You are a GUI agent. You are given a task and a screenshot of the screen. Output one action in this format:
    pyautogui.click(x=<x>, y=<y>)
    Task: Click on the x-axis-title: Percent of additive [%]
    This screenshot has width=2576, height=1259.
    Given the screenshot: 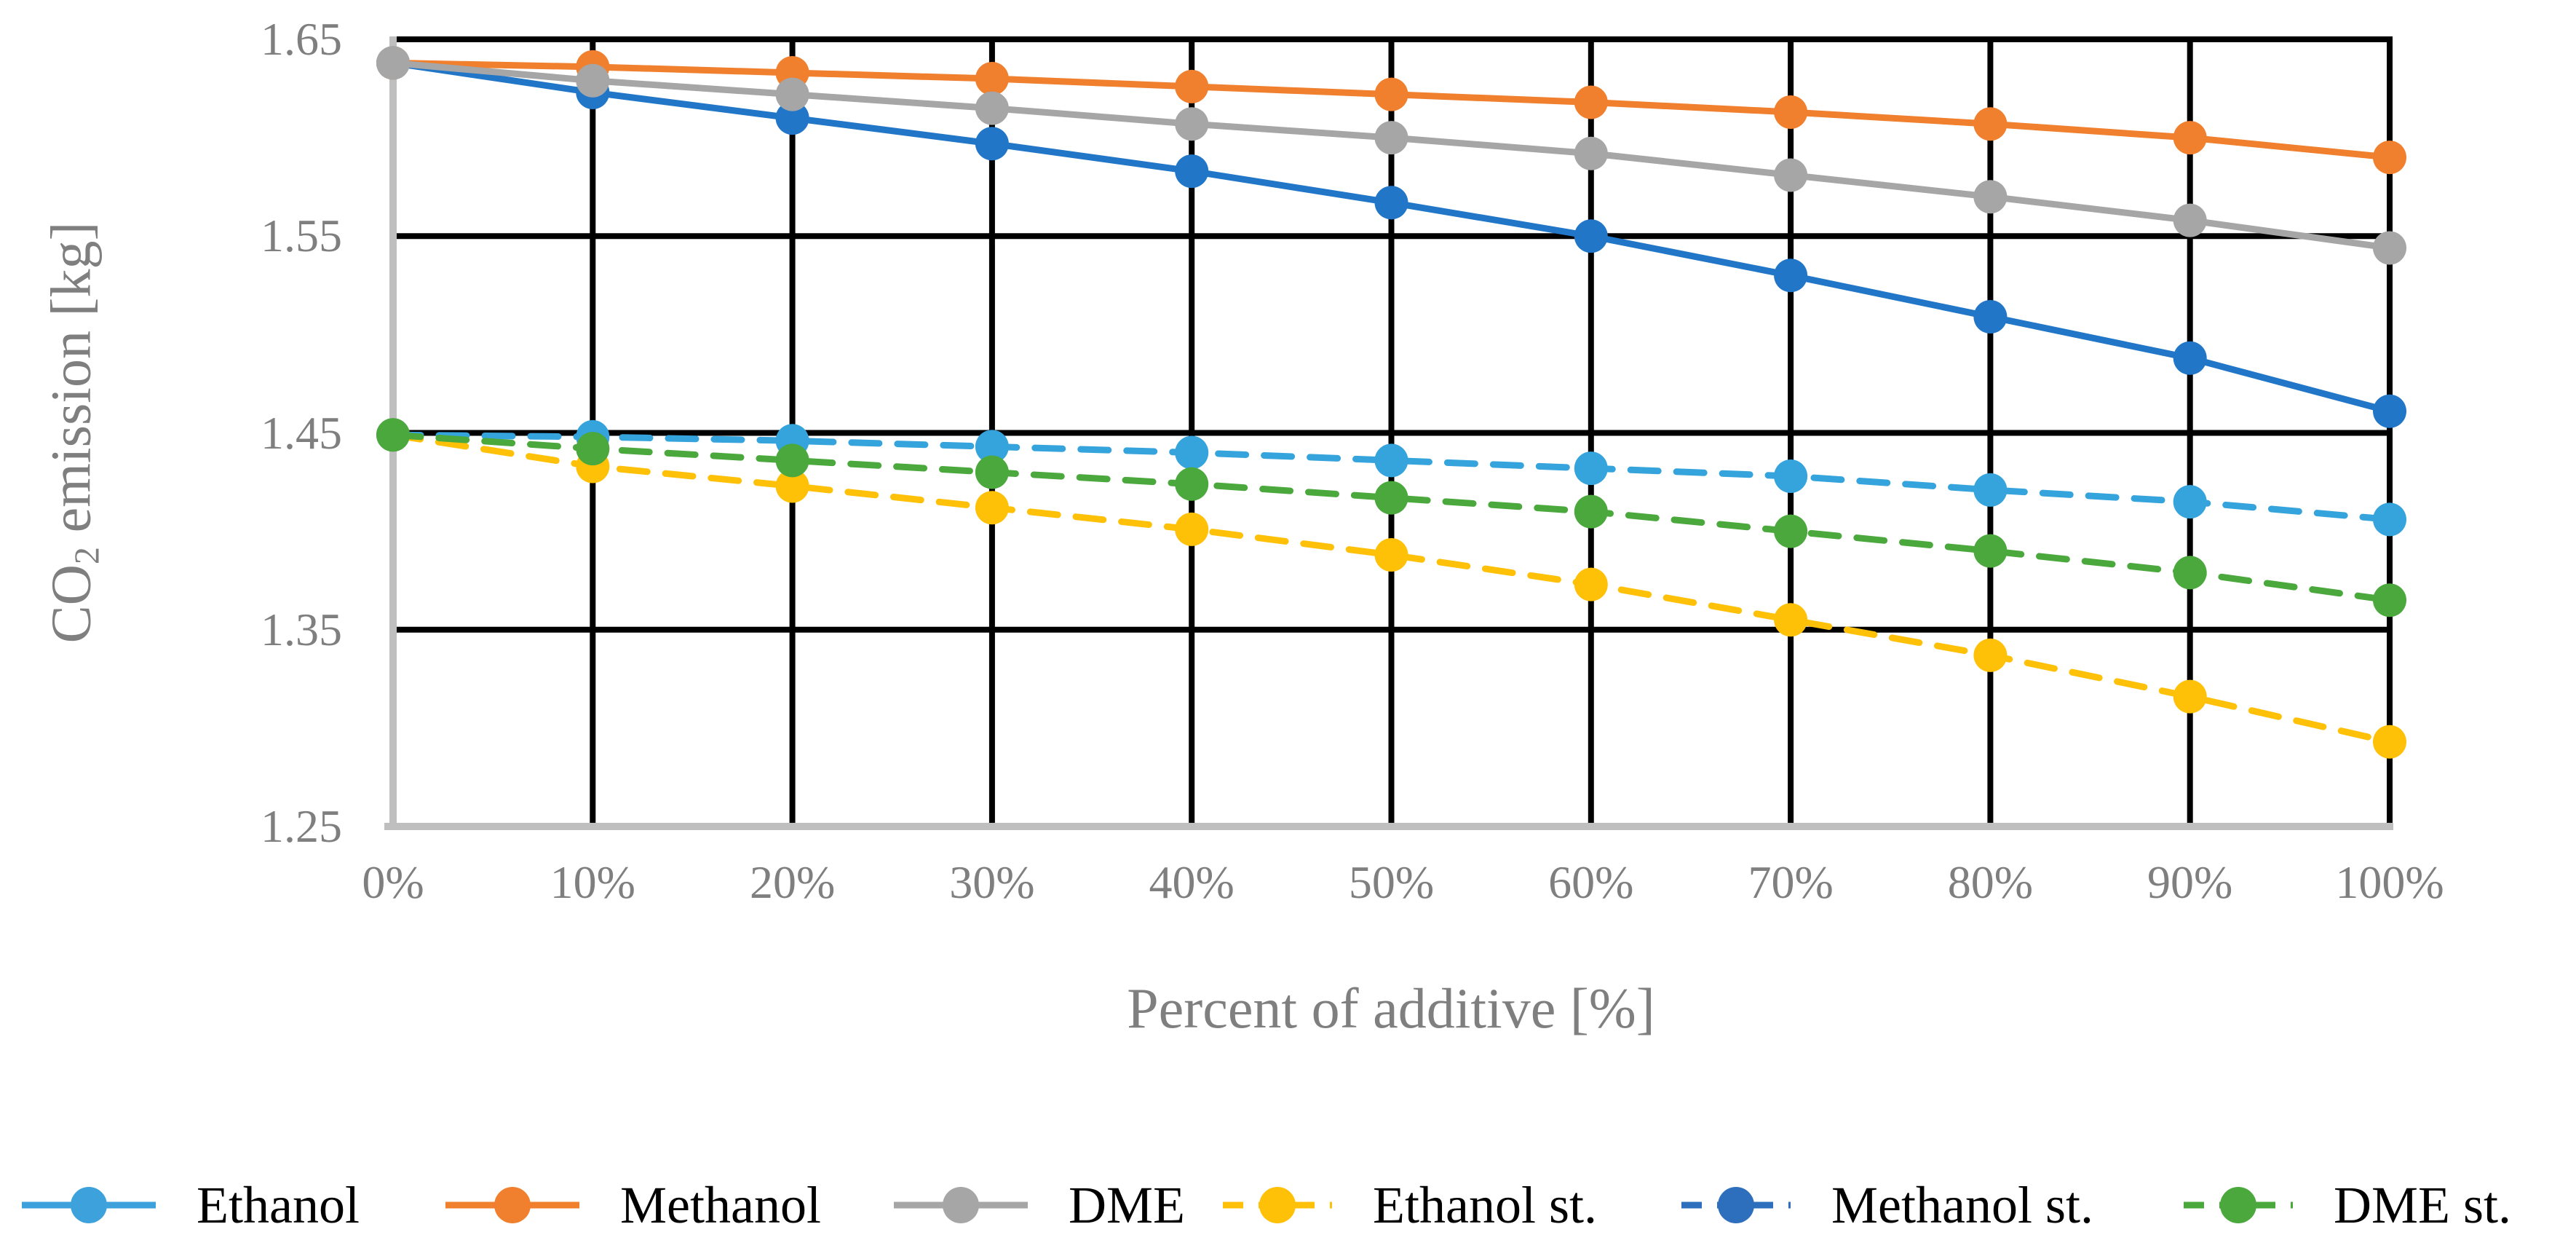 What is the action you would take?
    pyautogui.click(x=1391, y=1008)
    